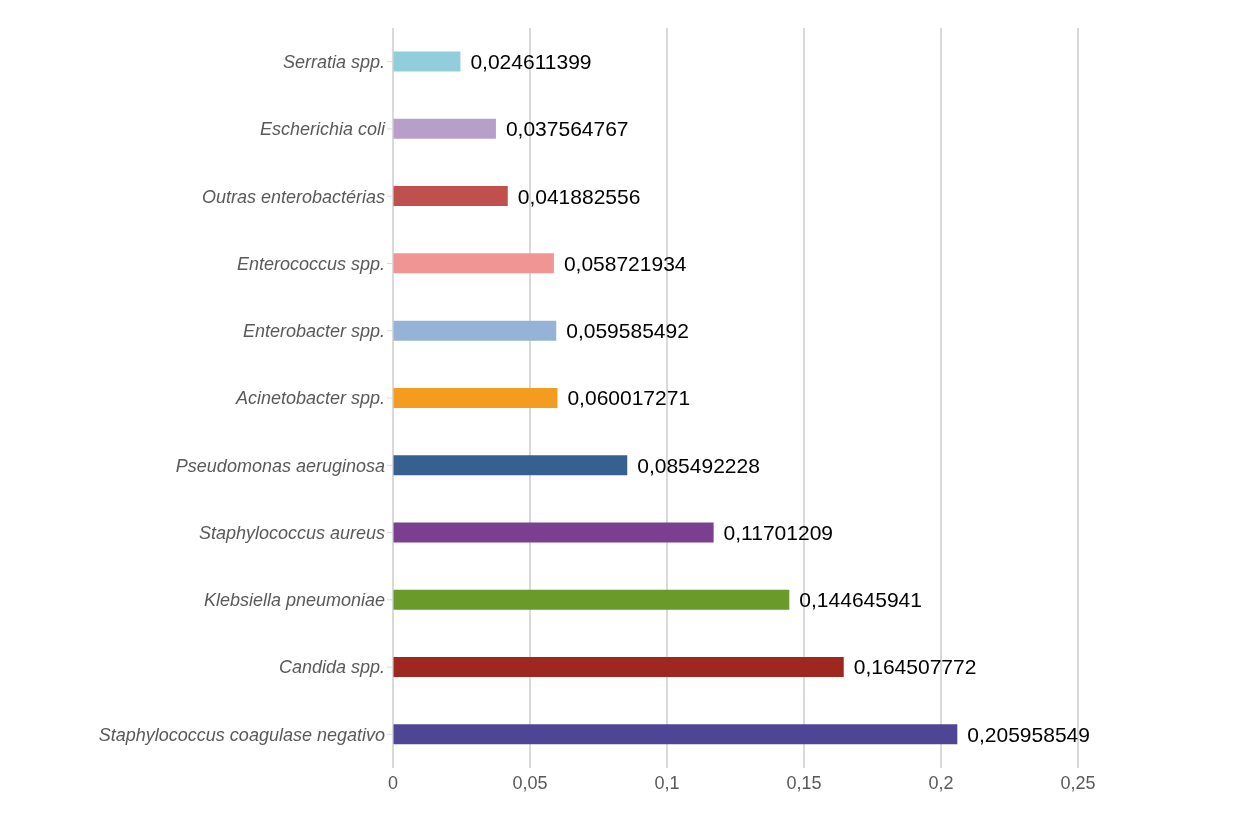 Image resolution: width=1240 pixels, height=827 pixels. I want to click on y-tick-label: Enterobacter spp., so click(313, 331).